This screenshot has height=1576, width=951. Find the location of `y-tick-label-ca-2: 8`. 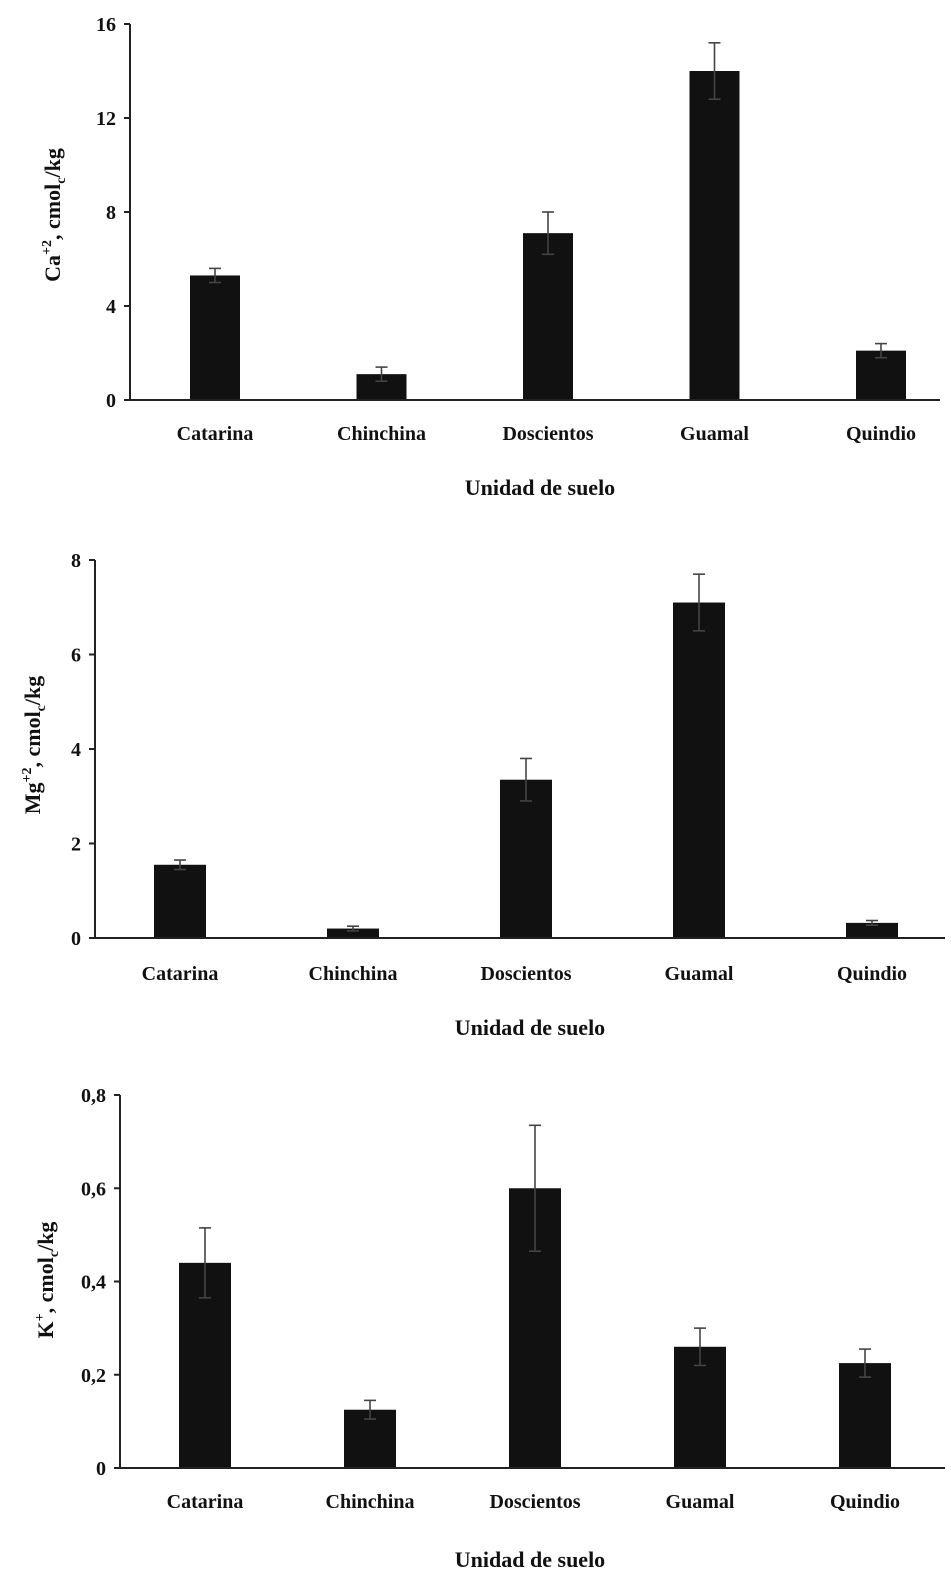

y-tick-label-ca-2: 8 is located at coordinates (111, 213).